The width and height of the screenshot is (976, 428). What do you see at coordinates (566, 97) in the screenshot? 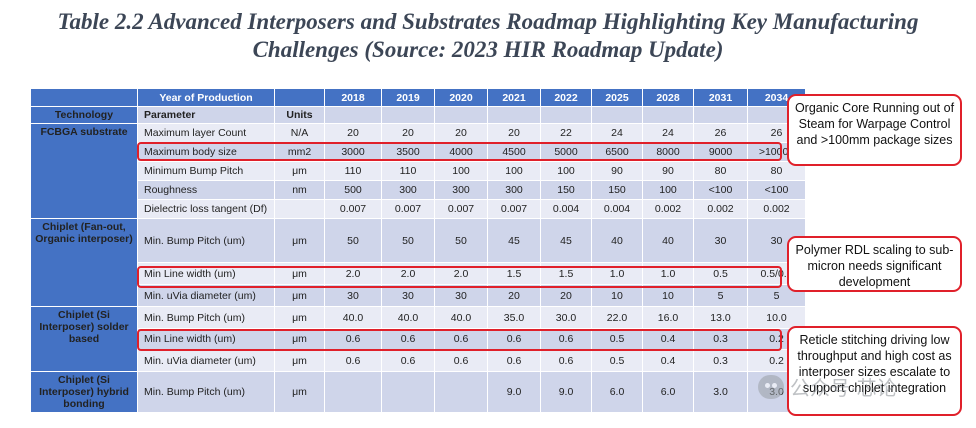
I see `year-header: 2022` at bounding box center [566, 97].